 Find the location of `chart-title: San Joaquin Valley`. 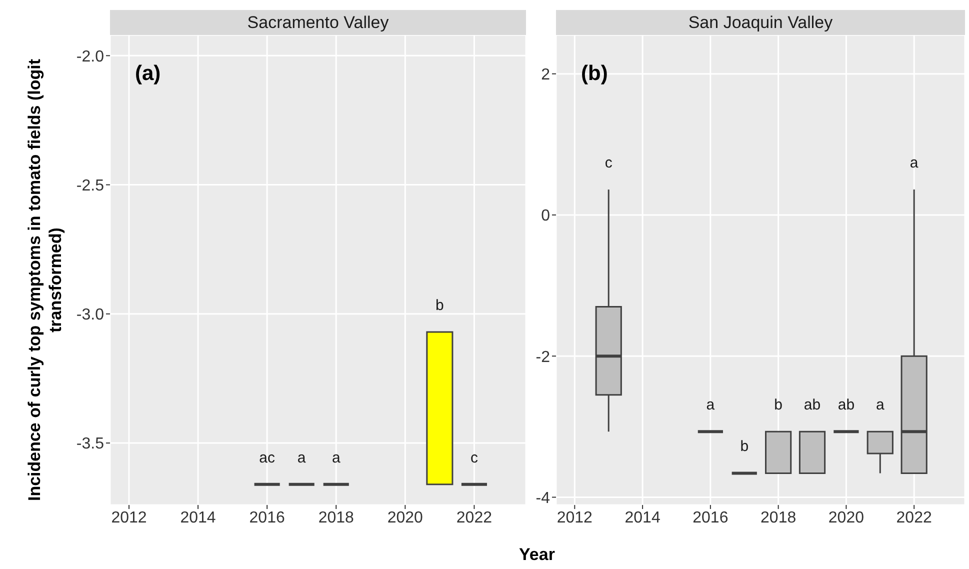

chart-title: San Joaquin Valley is located at coordinates (760, 22).